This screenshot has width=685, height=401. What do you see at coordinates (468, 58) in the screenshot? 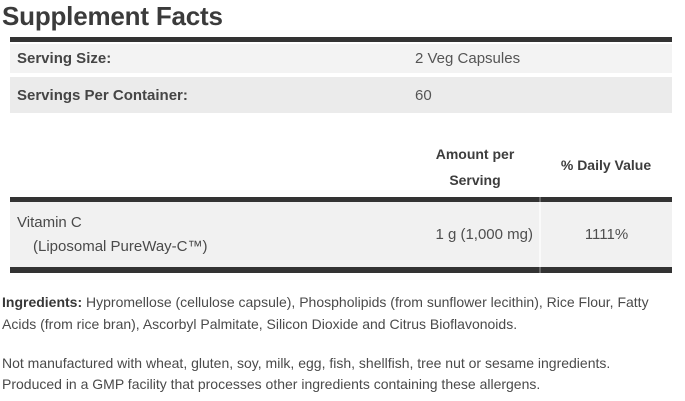
I see `serving-size-value: 2 Veg Capsules` at bounding box center [468, 58].